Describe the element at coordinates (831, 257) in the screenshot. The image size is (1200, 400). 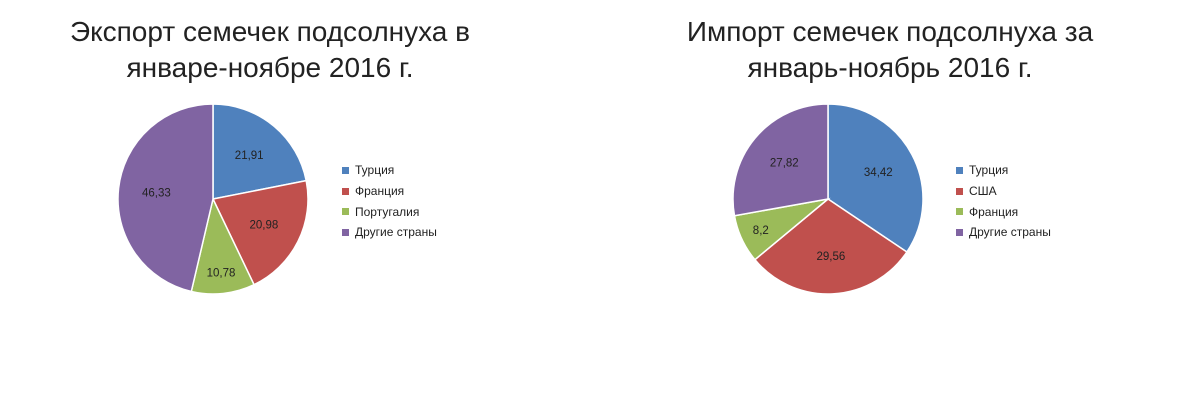
I see `import-slice-value-label: 29,56` at that location.